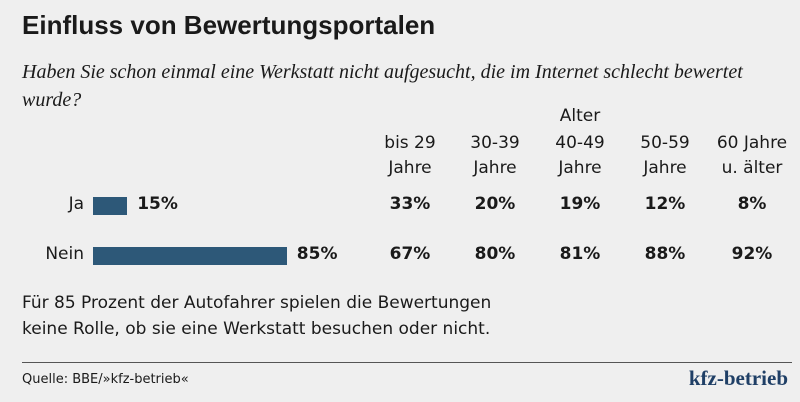 The height and width of the screenshot is (402, 800). I want to click on table-cell: 81%, so click(580, 254).